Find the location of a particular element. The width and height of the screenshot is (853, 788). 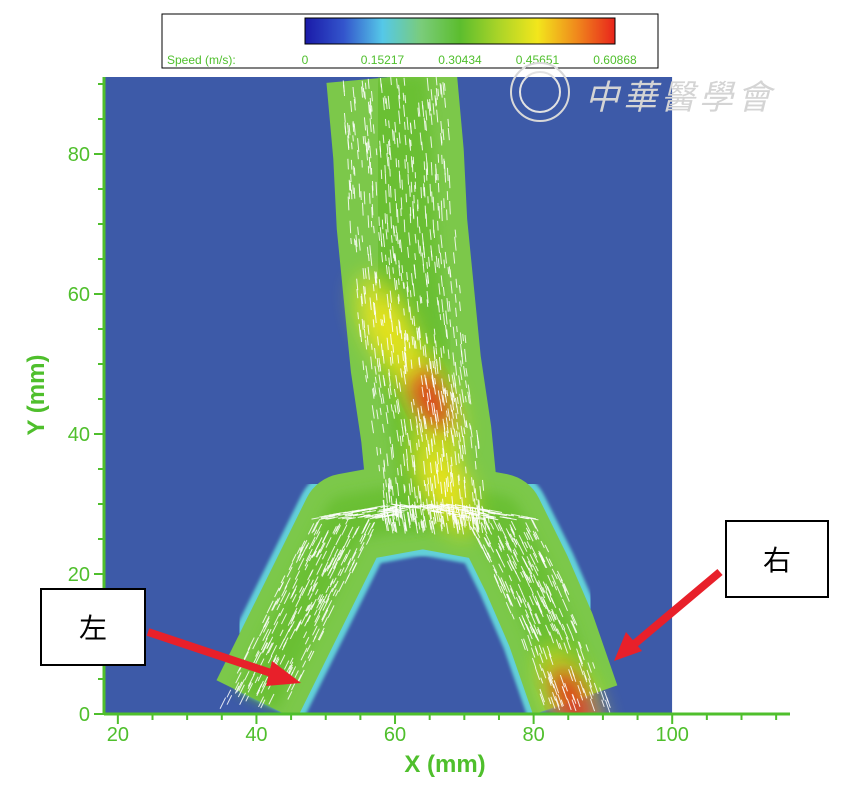

colorbar-label: Speed (m/s): is located at coordinates (201, 60).